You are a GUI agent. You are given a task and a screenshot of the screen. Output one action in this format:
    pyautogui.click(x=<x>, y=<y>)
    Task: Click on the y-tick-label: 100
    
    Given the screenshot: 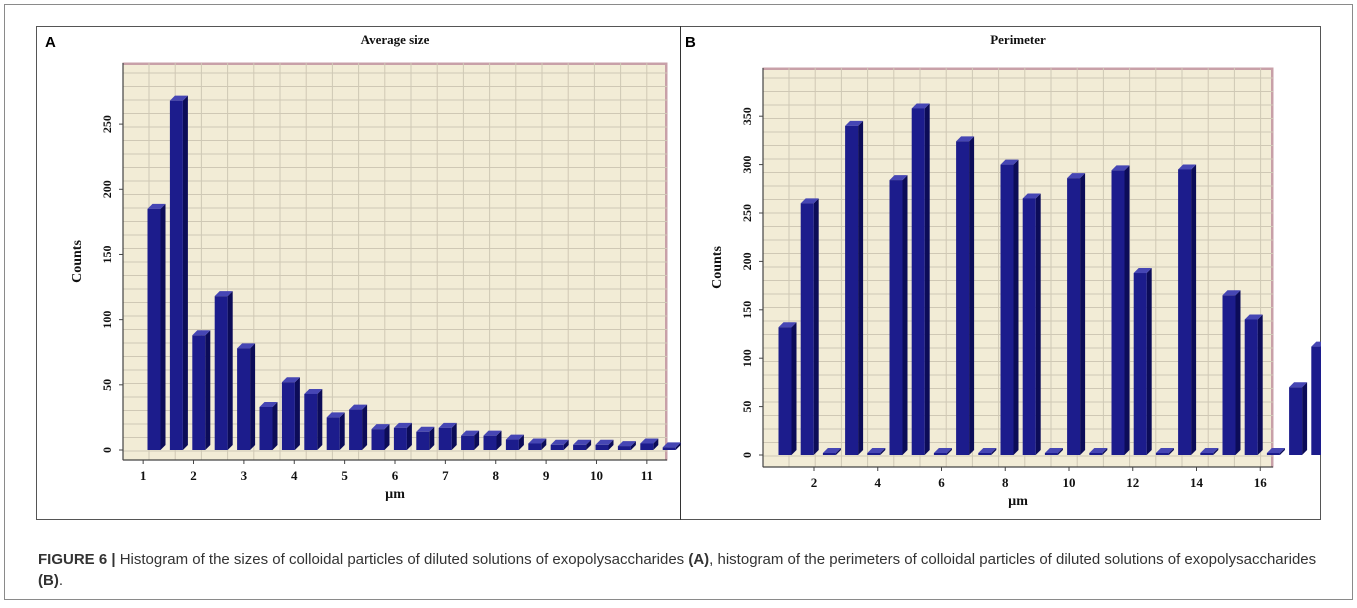 What is the action you would take?
    pyautogui.click(x=107, y=320)
    